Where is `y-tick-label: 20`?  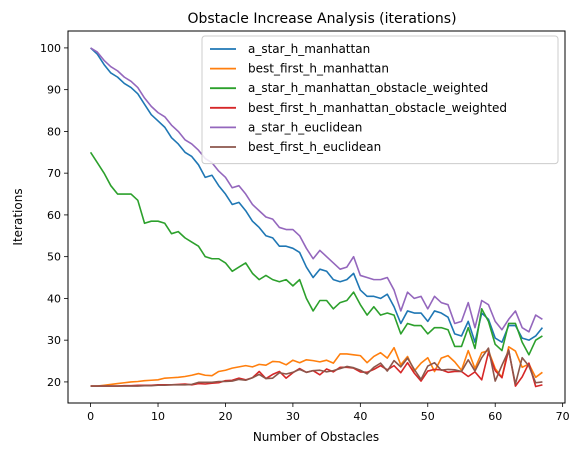 y-tick-label: 20 is located at coordinates (54, 382).